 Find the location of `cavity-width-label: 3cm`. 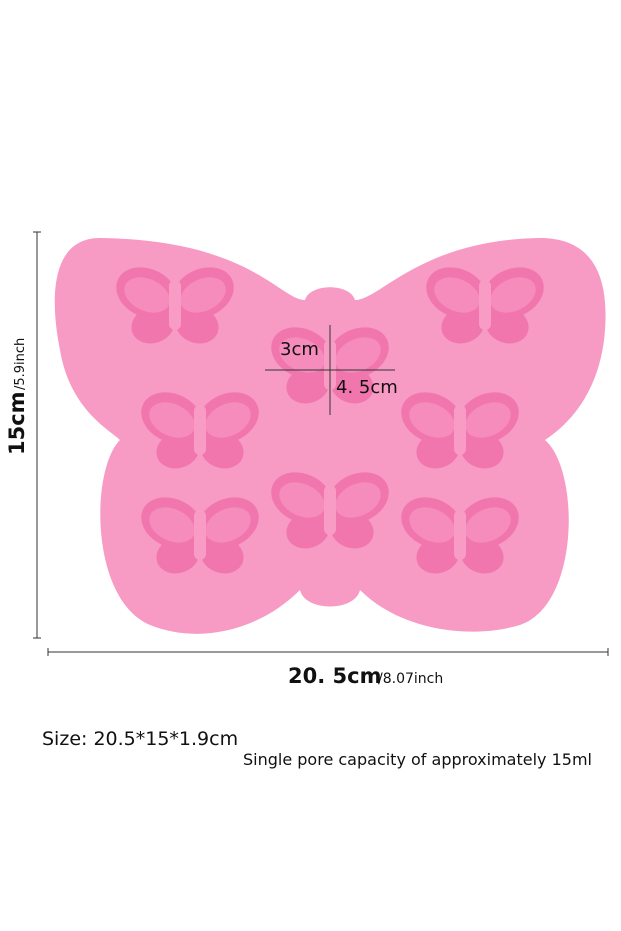

cavity-width-label: 3cm is located at coordinates (299, 349).